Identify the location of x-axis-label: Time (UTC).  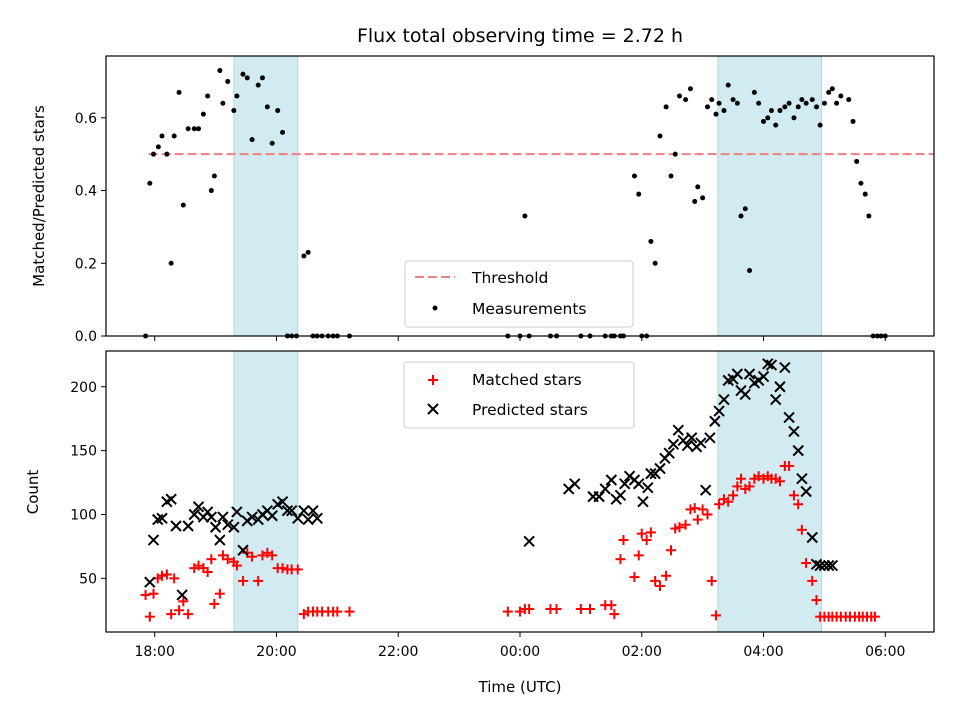
(520, 687).